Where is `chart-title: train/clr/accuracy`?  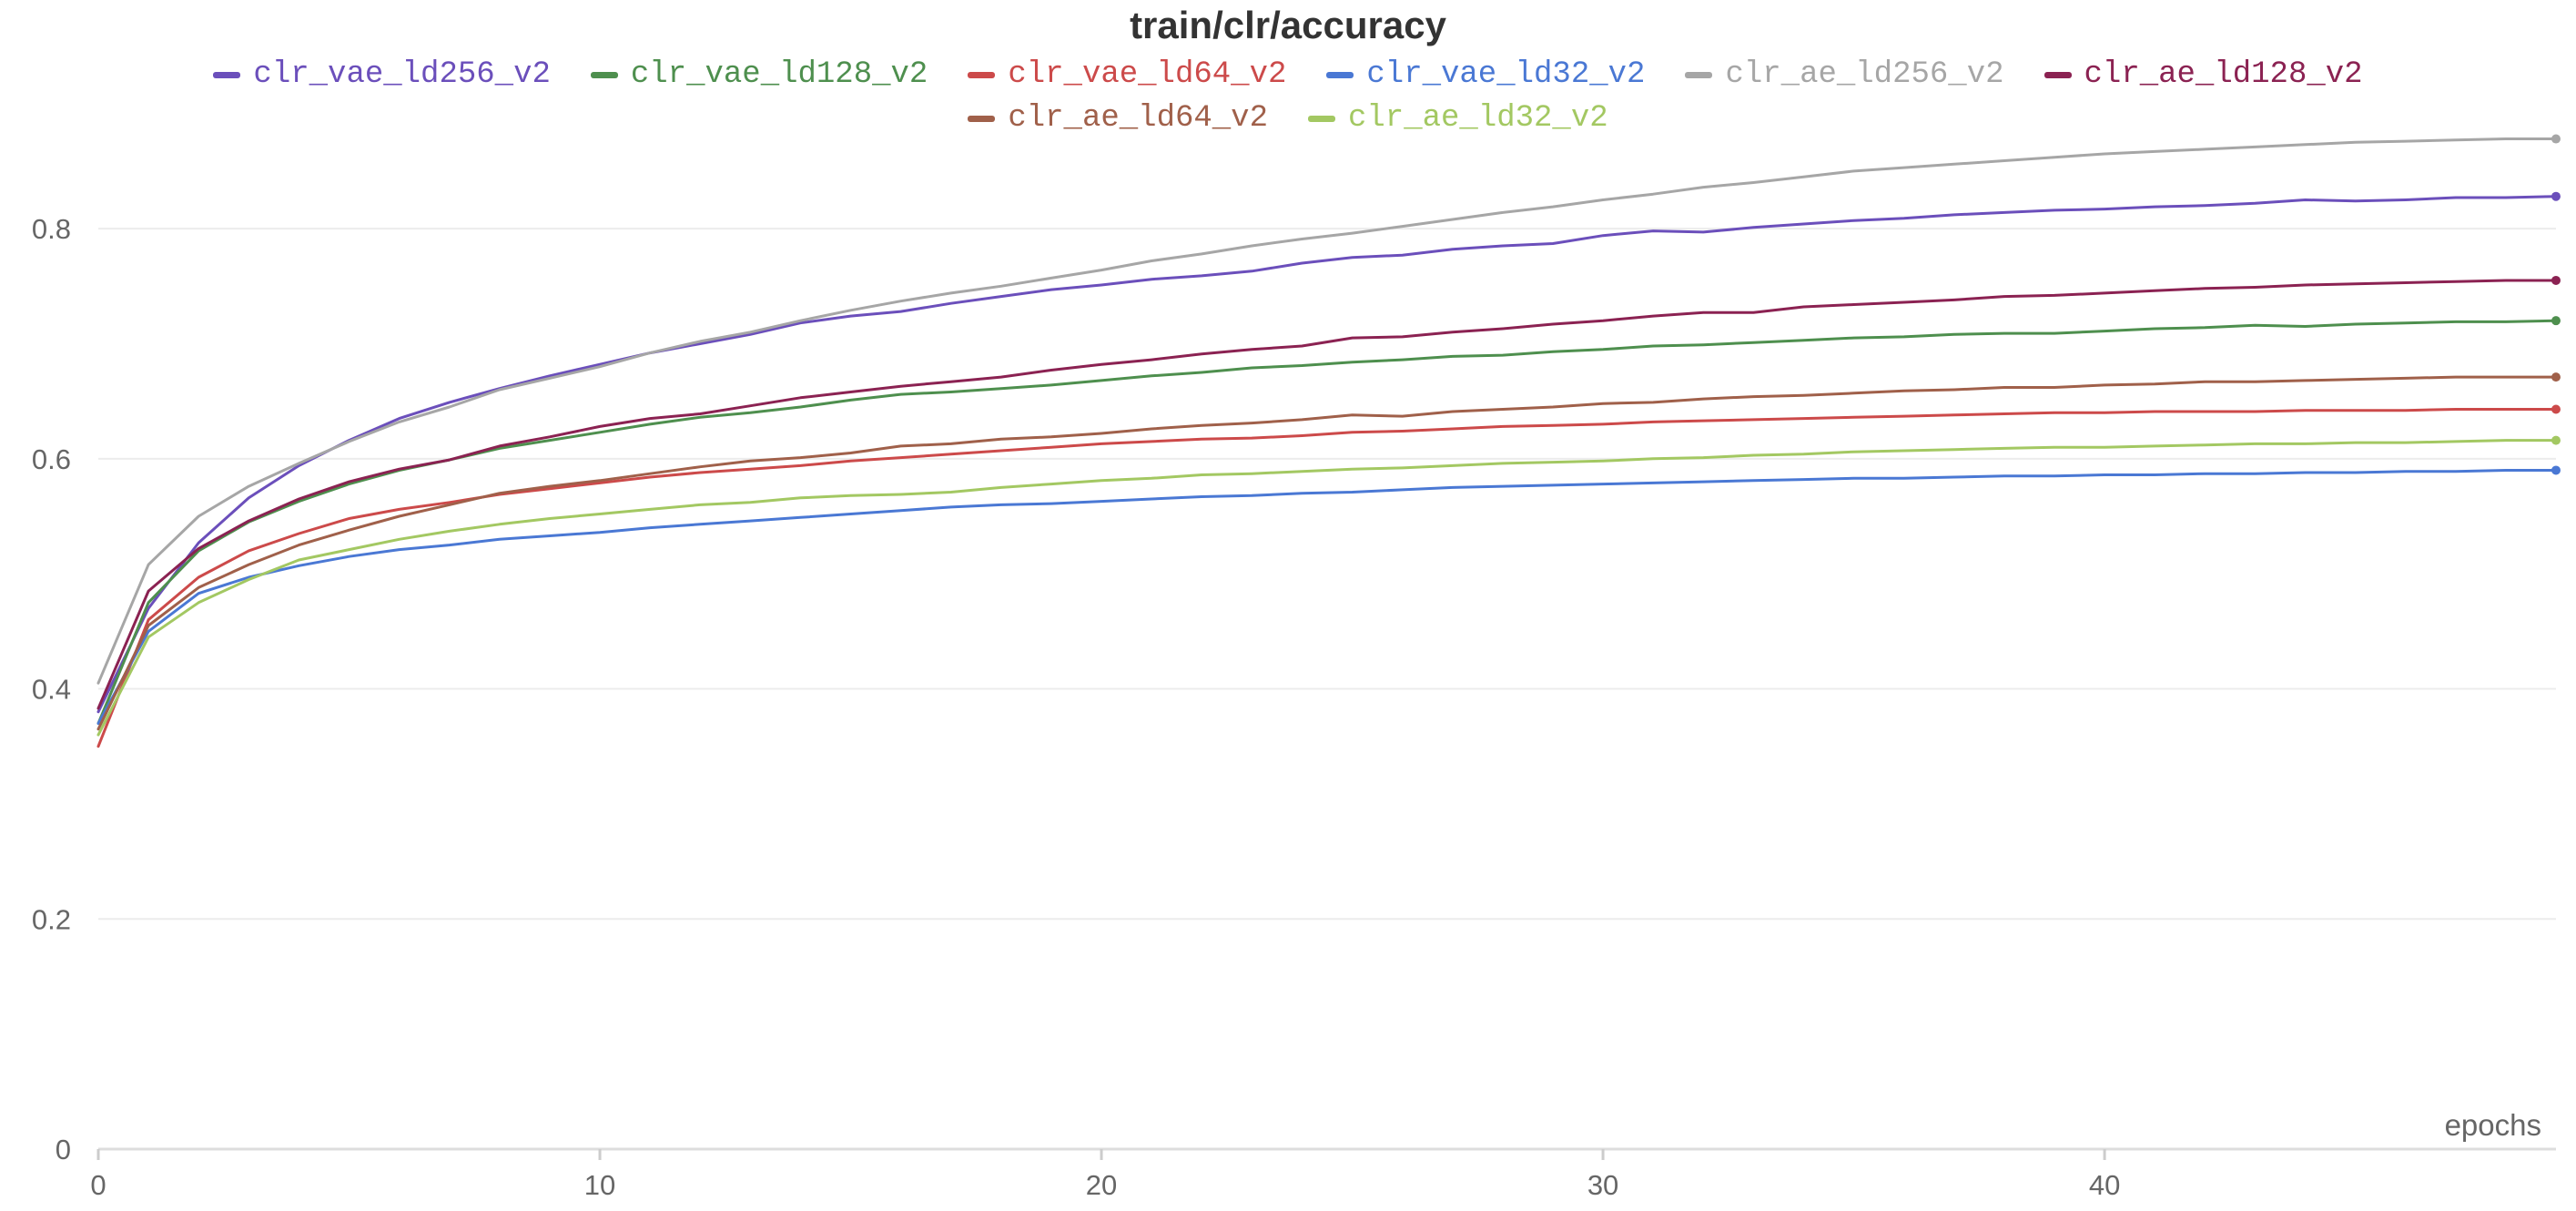 chart-title: train/clr/accuracy is located at coordinates (1288, 25).